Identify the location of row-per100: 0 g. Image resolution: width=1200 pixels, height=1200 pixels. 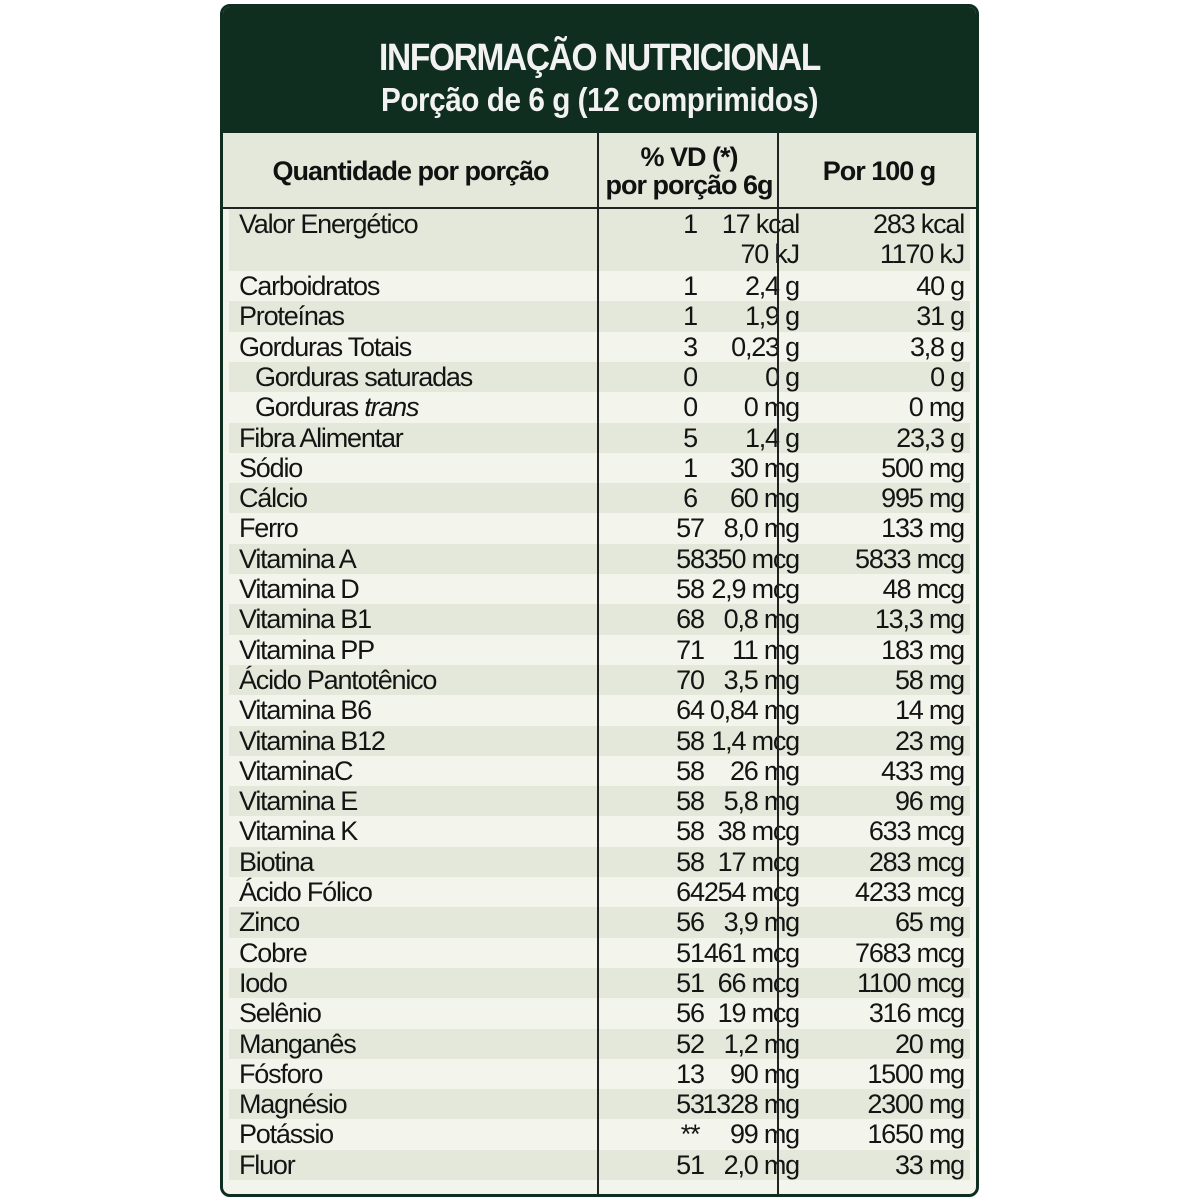
(947, 376).